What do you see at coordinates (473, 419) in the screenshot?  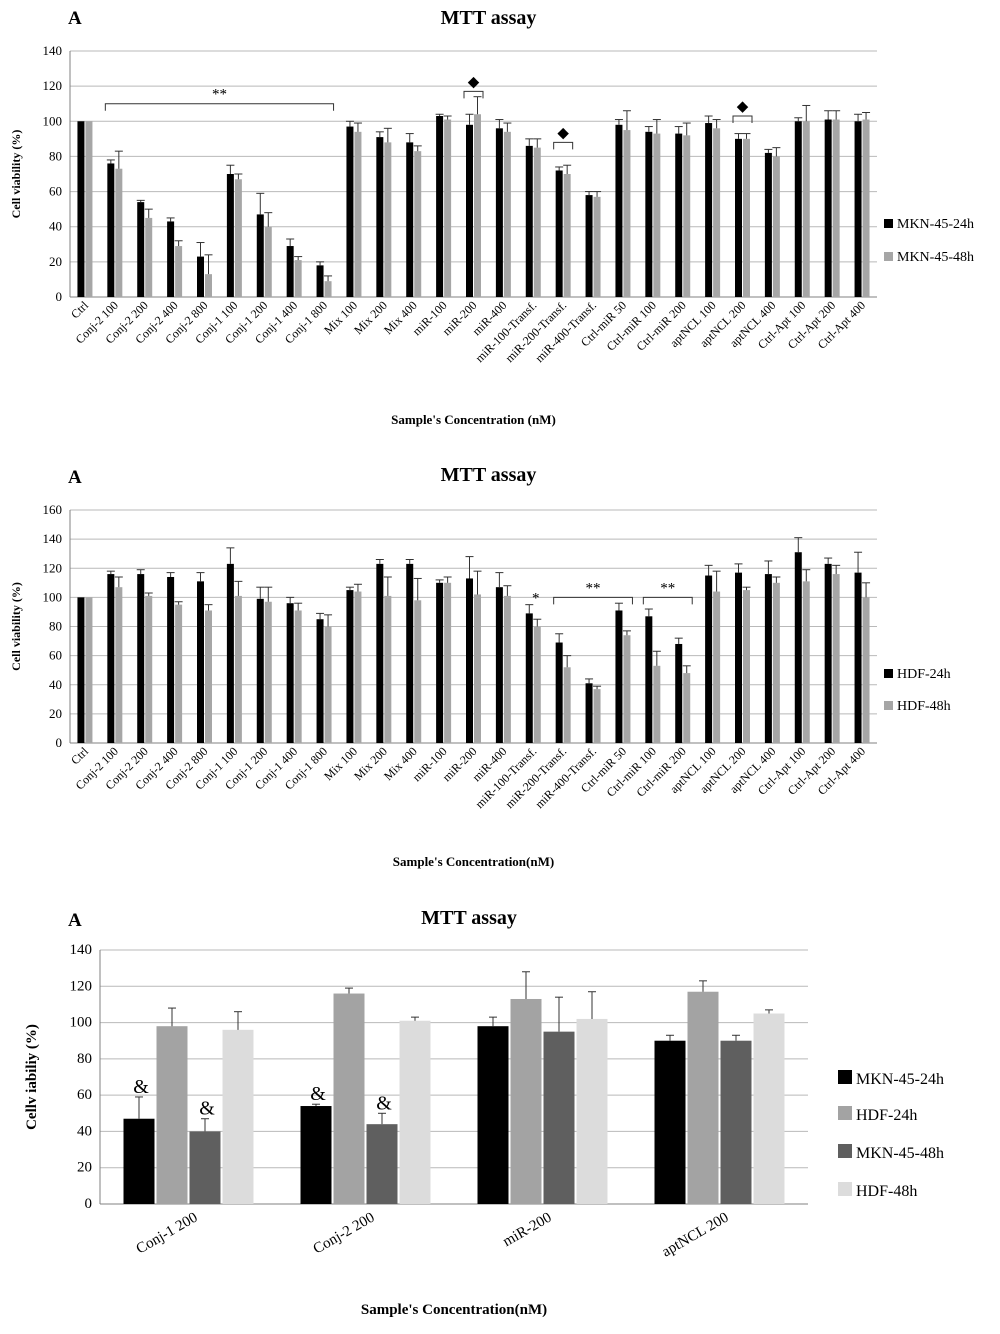 I see `x-axis-title: Sample's Concentration (nM)` at bounding box center [473, 419].